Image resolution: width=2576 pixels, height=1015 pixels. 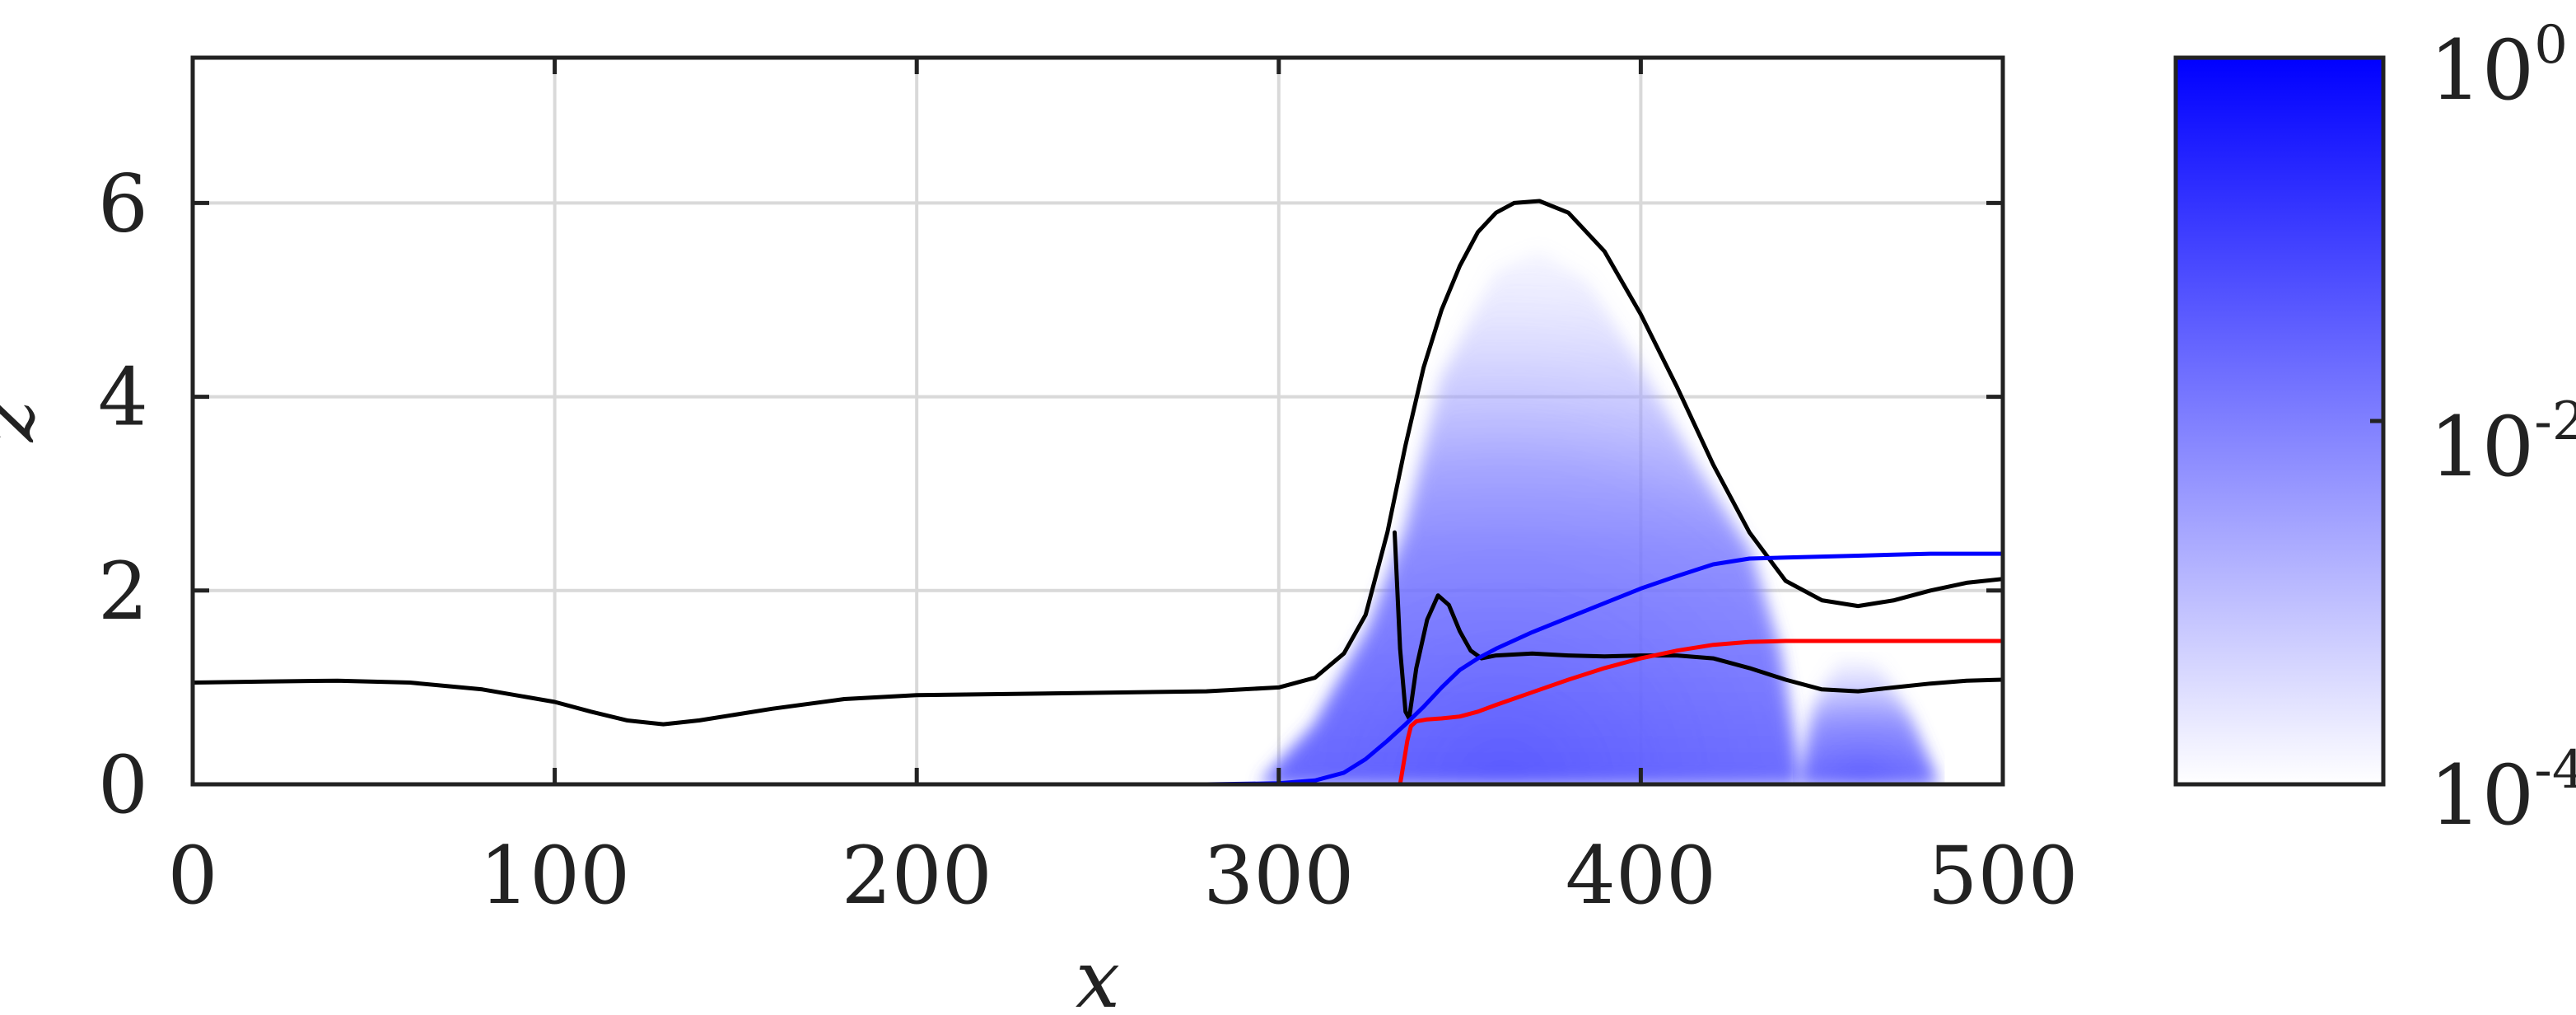 What do you see at coordinates (1098, 974) in the screenshot?
I see `x-axis-label: x` at bounding box center [1098, 974].